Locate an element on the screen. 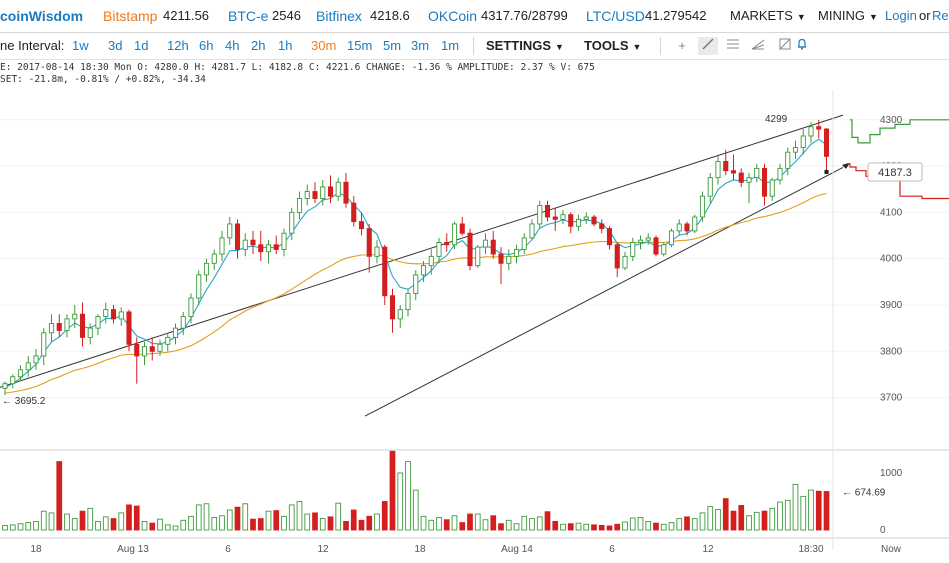 The height and width of the screenshot is (563, 949). x-tick-label: Now is located at coordinates (891, 549).